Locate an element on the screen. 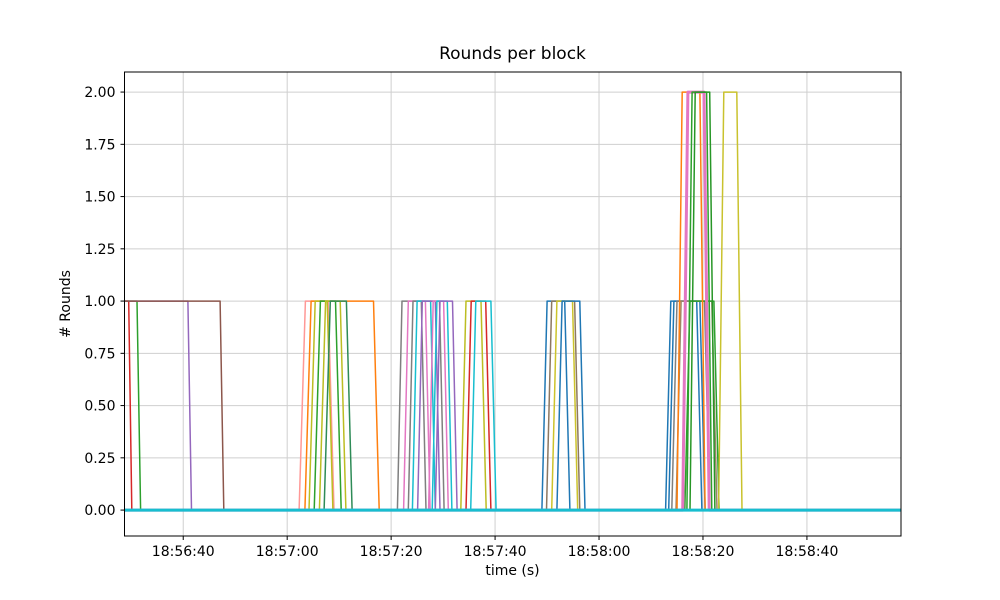 This screenshot has width=1000, height=600. x-tick-label: 18:57:20 is located at coordinates (391, 552).